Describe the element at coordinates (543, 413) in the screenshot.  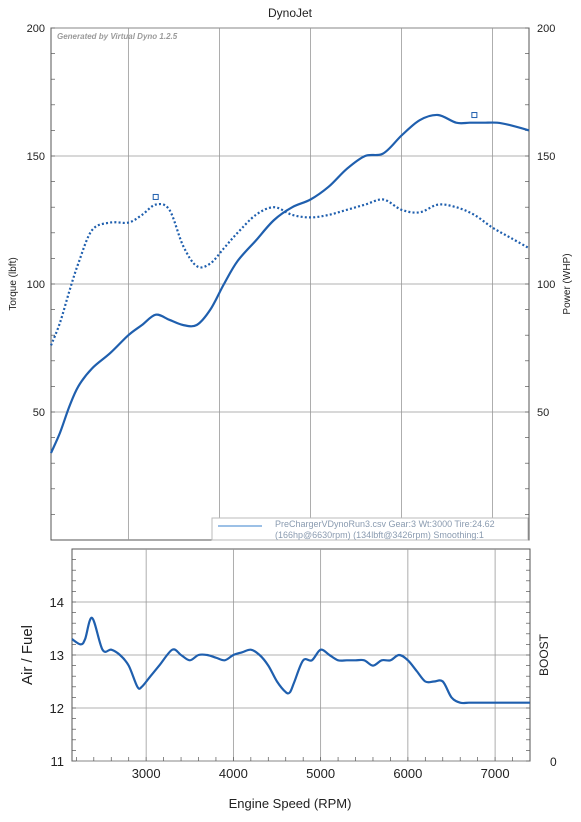
I see `top-right-tick-label: 50` at that location.